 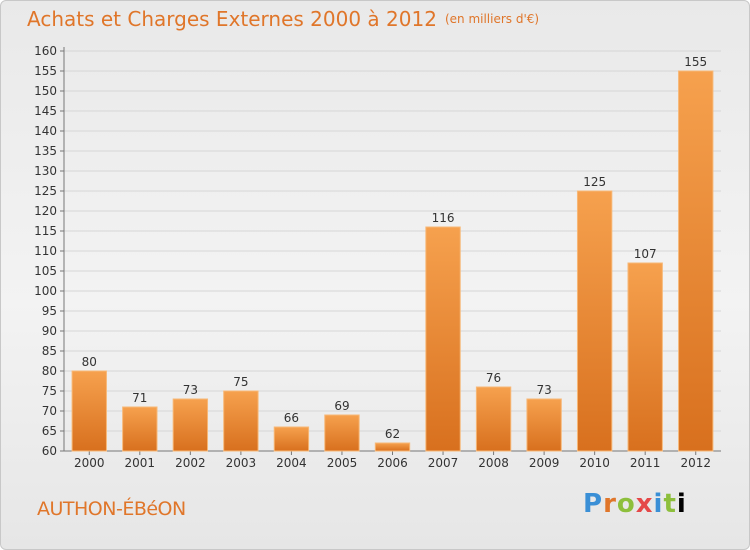 I want to click on chart-unit: (en milliers d'€), so click(x=492, y=19).